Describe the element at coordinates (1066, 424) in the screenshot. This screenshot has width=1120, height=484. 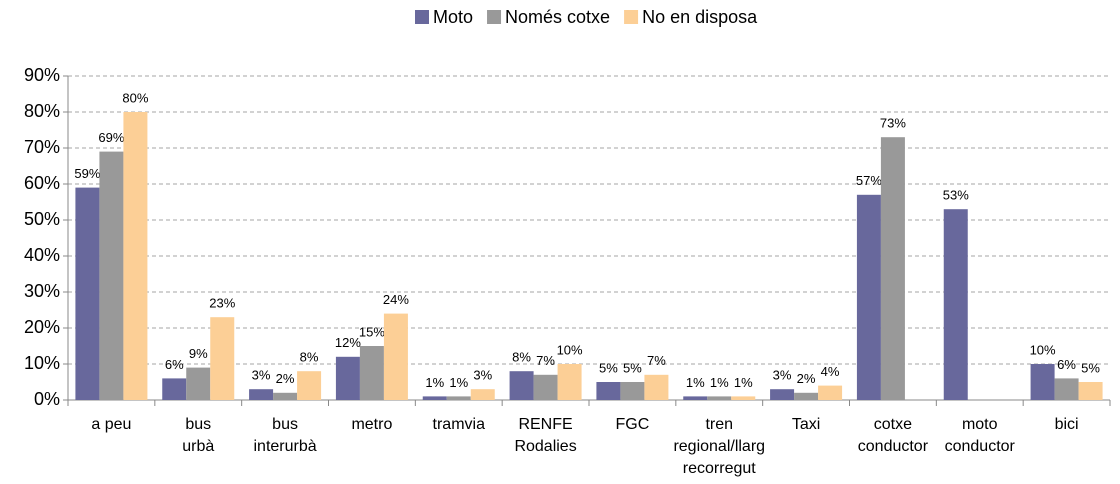
I see `x-tick-label: bici` at that location.